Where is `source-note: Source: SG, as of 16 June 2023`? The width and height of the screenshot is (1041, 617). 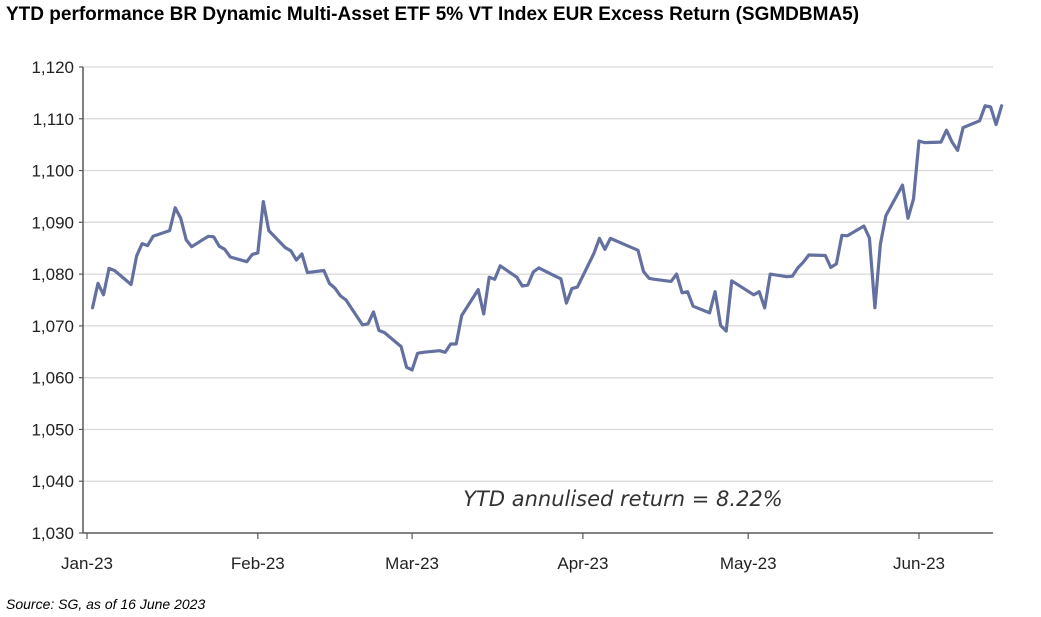 source-note: Source: SG, as of 16 June 2023 is located at coordinates (106, 604).